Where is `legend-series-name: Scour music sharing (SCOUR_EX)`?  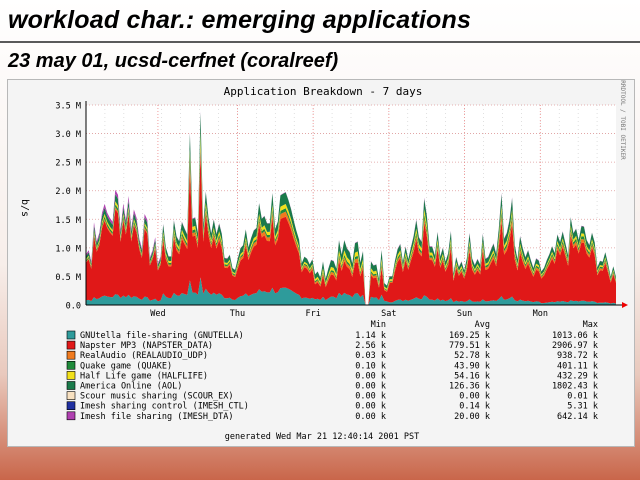
legend-series-name: Scour music sharing (SCOUR_EX) is located at coordinates (157, 397).